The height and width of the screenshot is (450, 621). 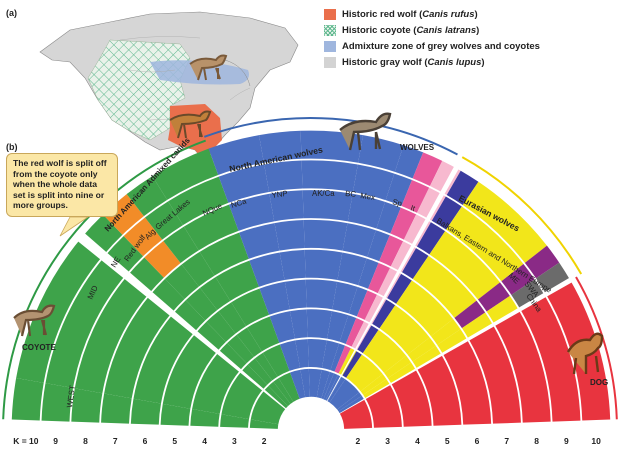 What do you see at coordinates (493, 297) in the screenshot?
I see `fan-me-k8` at bounding box center [493, 297].